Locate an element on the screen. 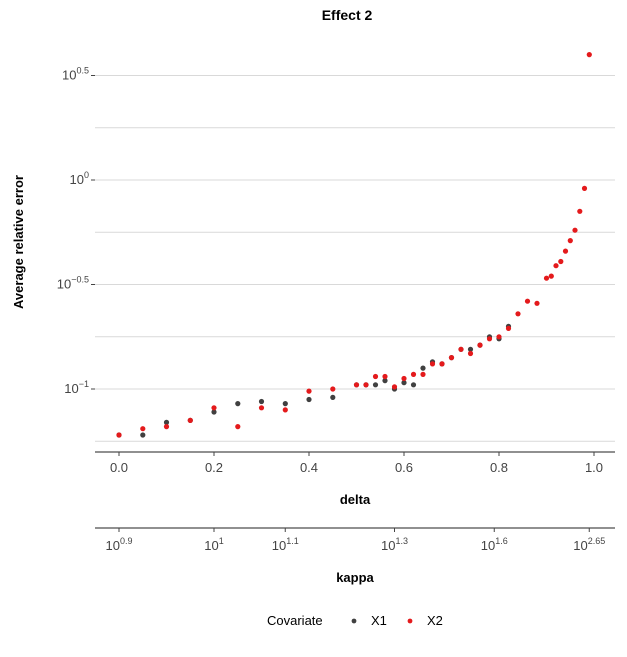 The image size is (627, 657). y-tick-label: 10⁰ is located at coordinates (79, 178).